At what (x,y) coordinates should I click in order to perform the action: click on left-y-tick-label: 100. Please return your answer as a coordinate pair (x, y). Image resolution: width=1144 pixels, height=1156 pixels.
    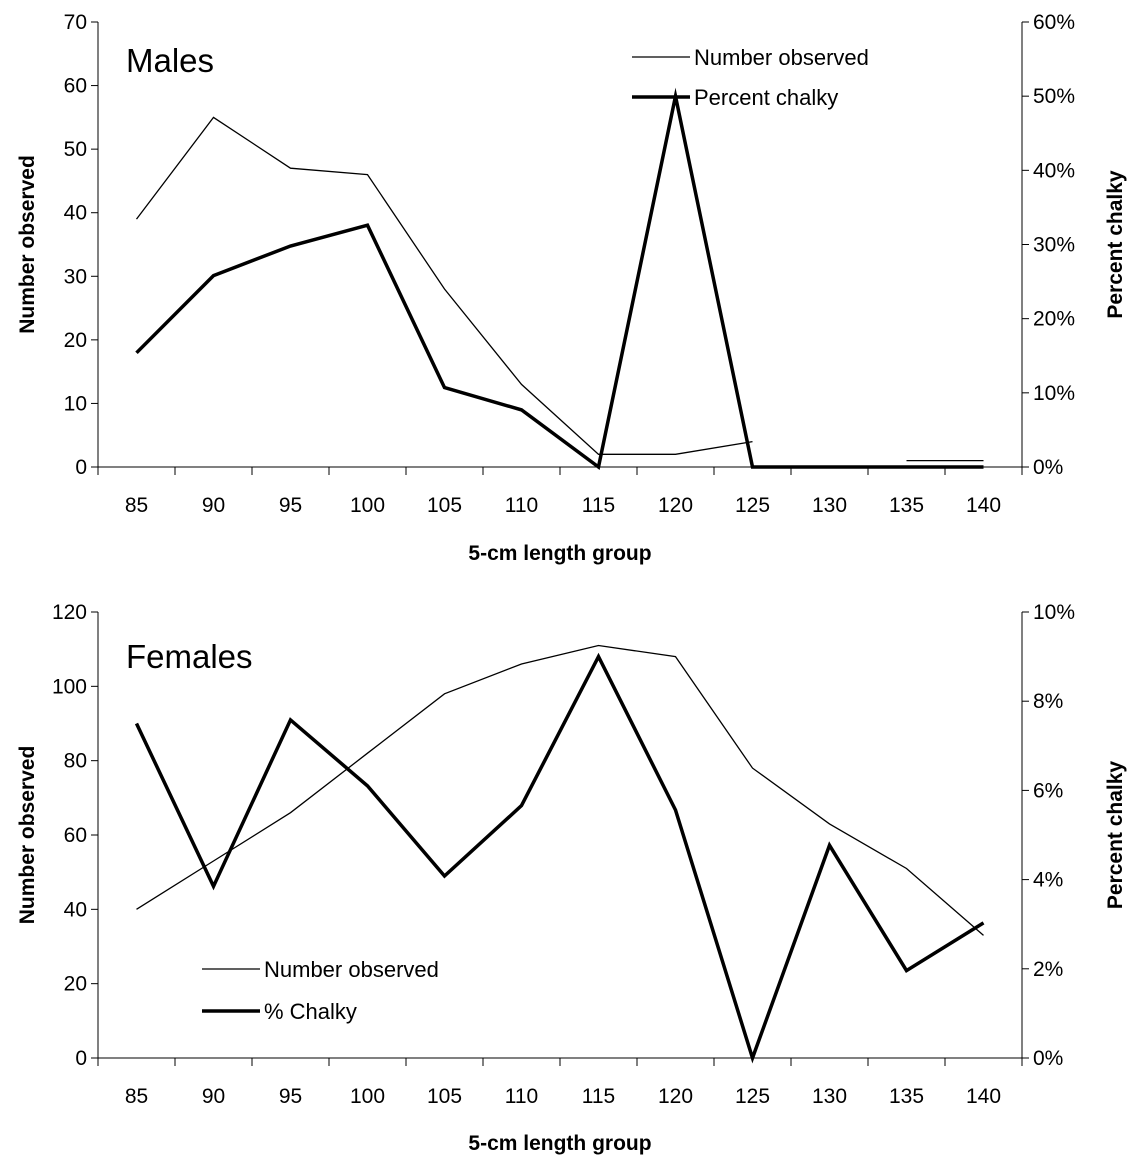
    Looking at the image, I should click on (69, 686).